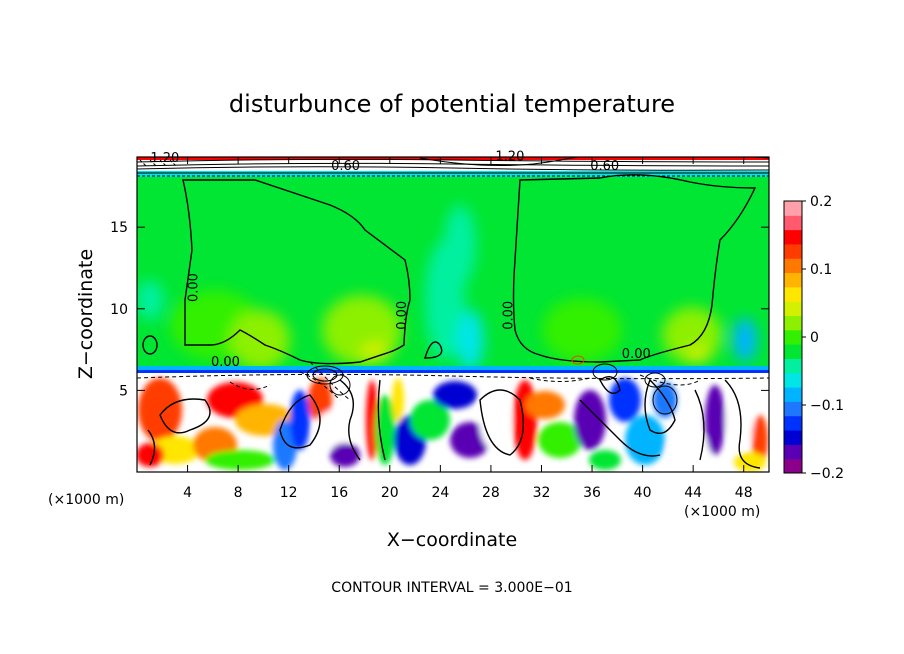 The width and height of the screenshot is (904, 654). What do you see at coordinates (492, 385) in the screenshot?
I see `contour-clusters` at bounding box center [492, 385].